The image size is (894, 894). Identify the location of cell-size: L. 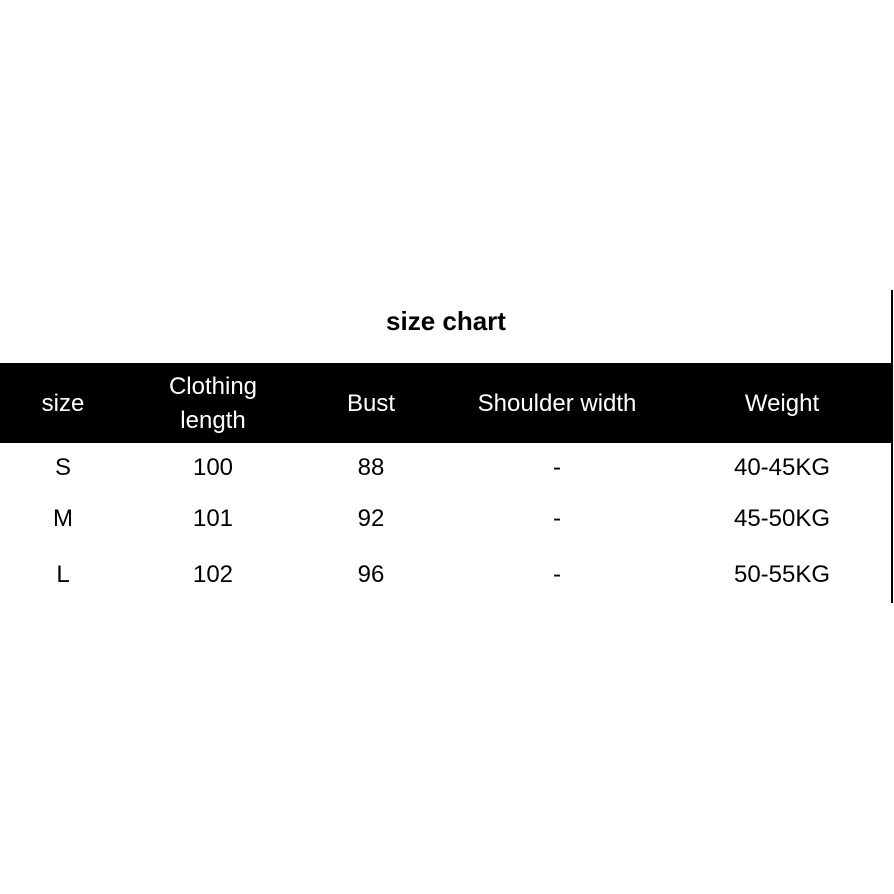
(63, 574).